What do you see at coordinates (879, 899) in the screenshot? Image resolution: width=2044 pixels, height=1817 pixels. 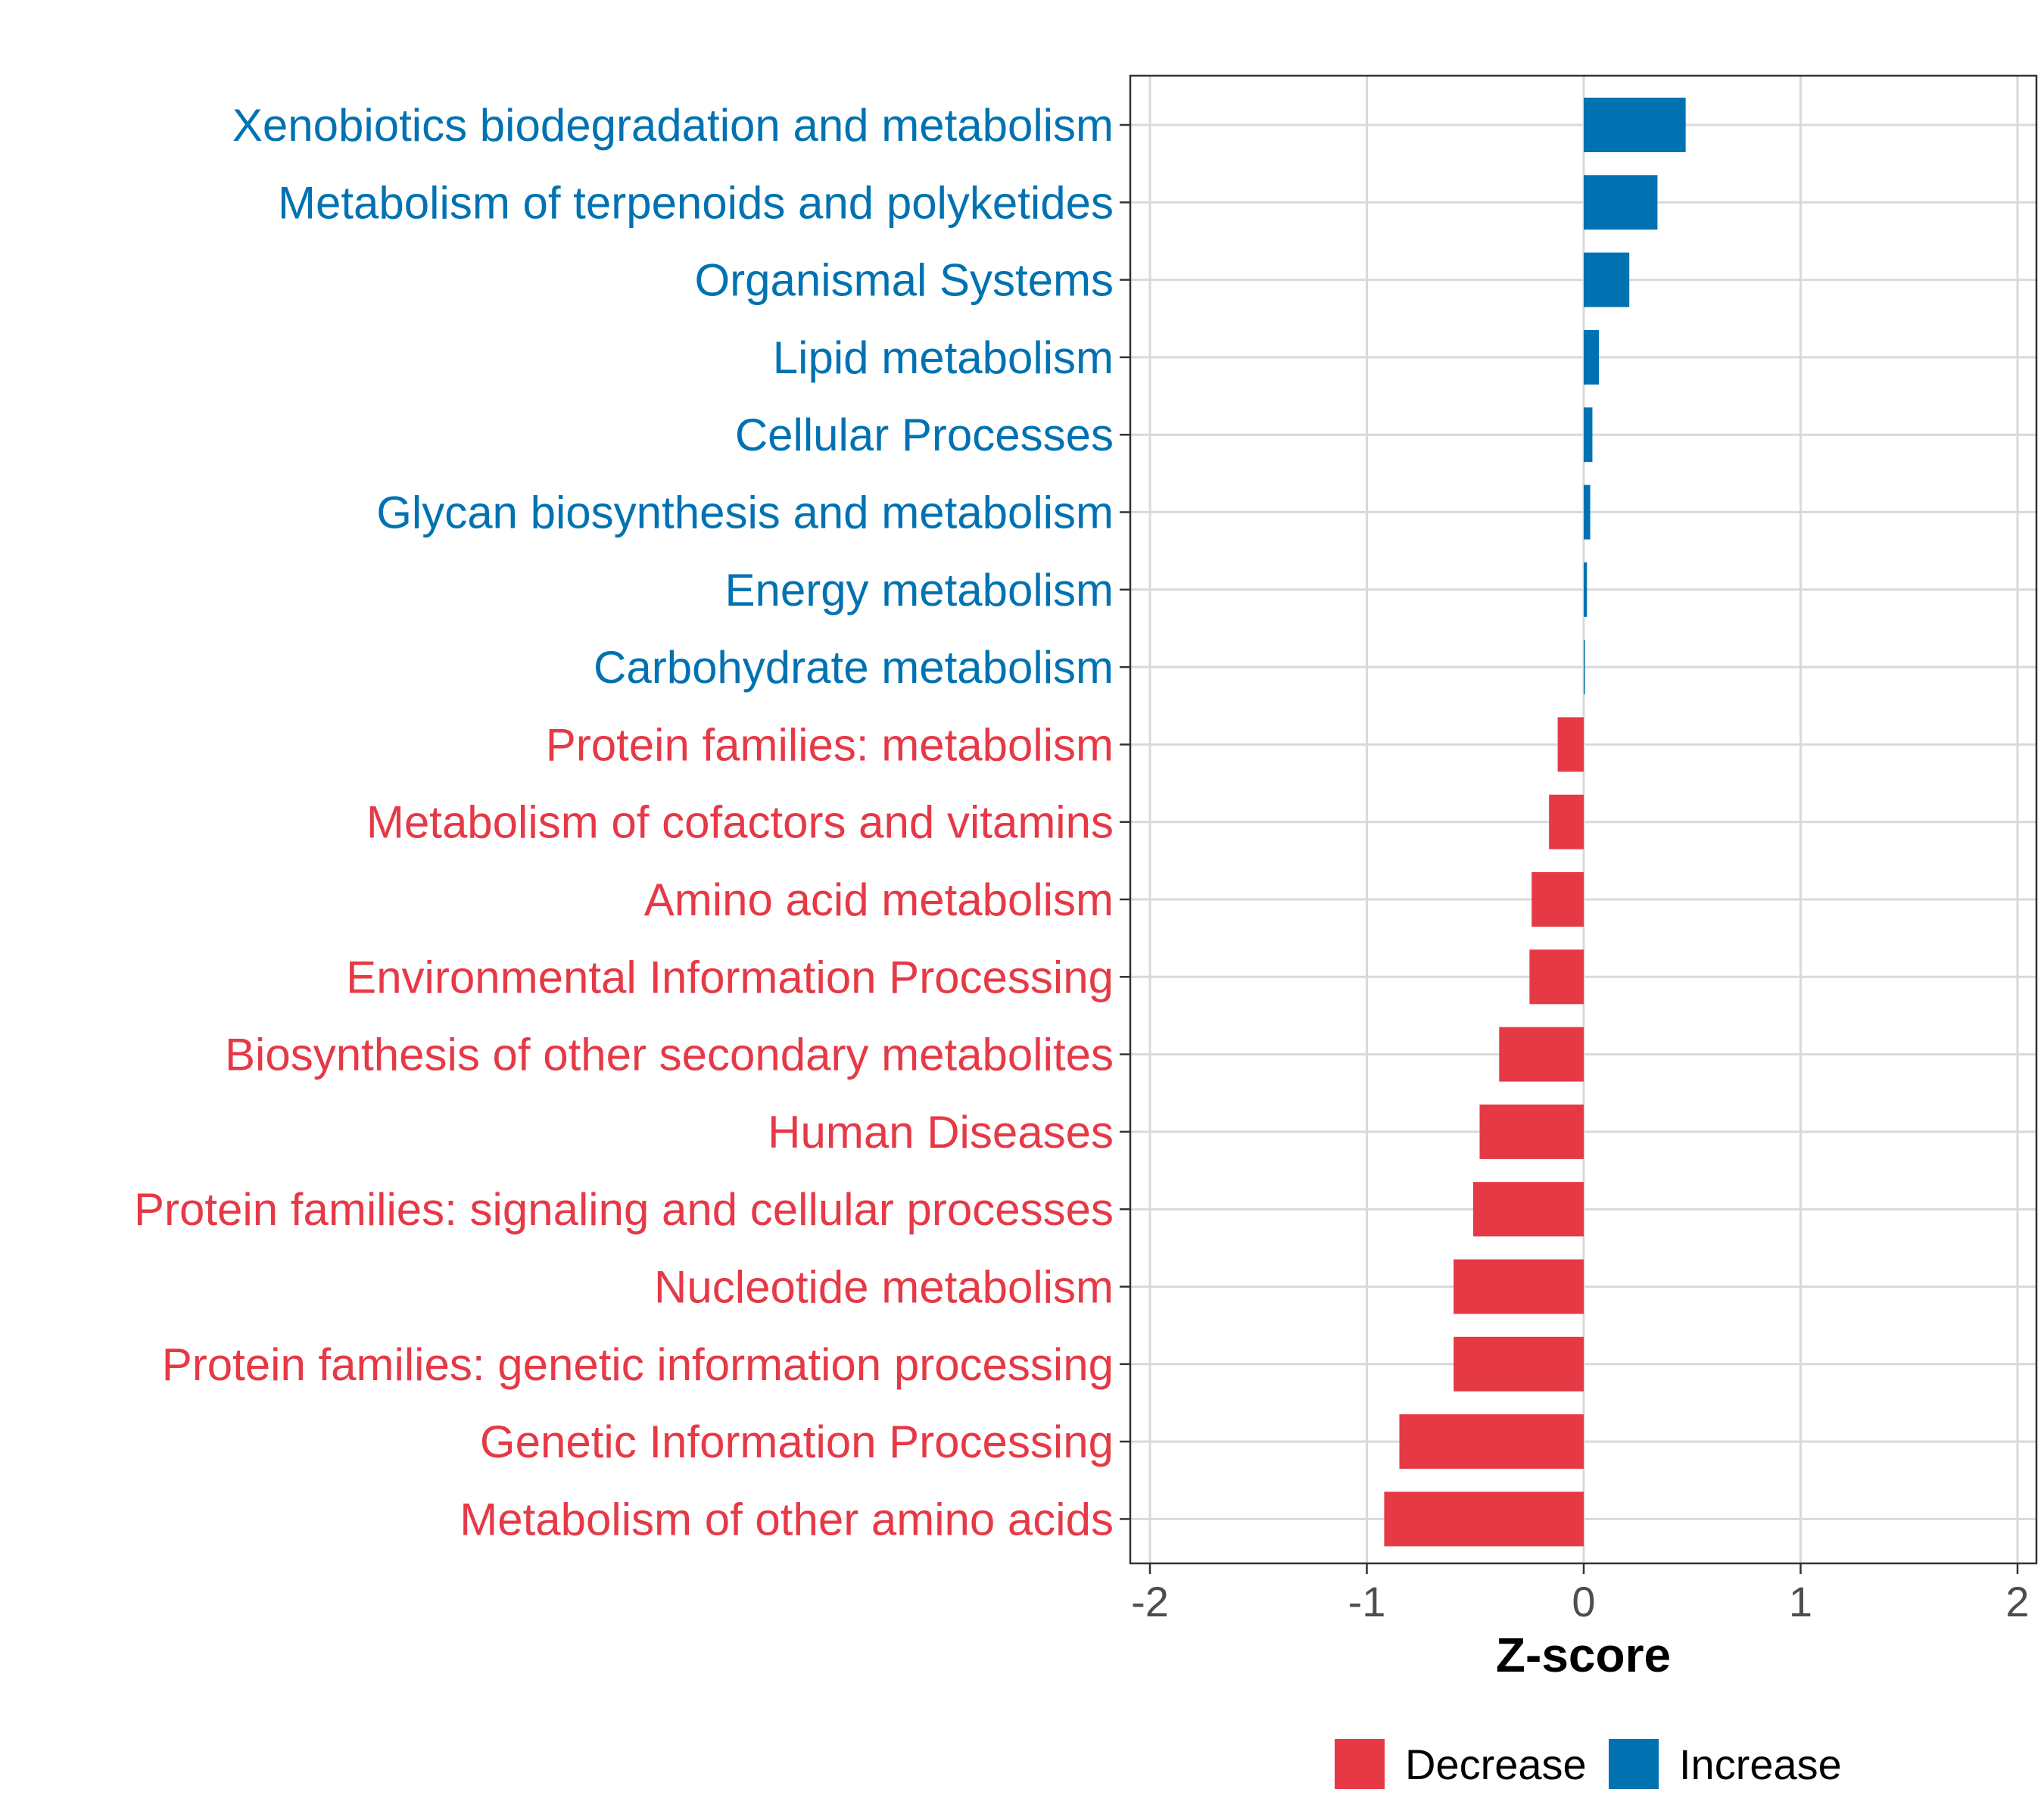 I see `category-label: Amino acid metabolism` at bounding box center [879, 899].